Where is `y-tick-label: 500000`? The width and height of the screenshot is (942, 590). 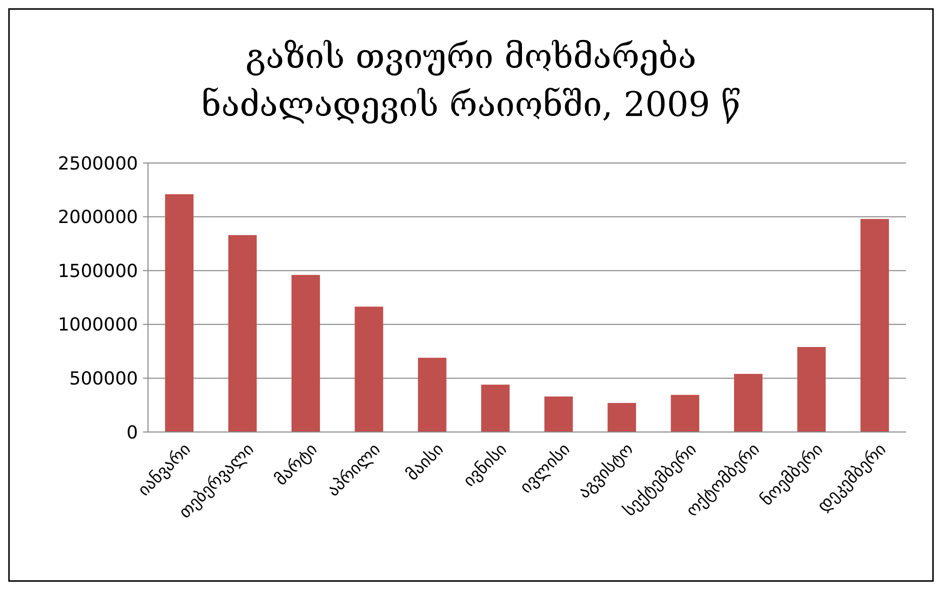 y-tick-label: 500000 is located at coordinates (103, 379).